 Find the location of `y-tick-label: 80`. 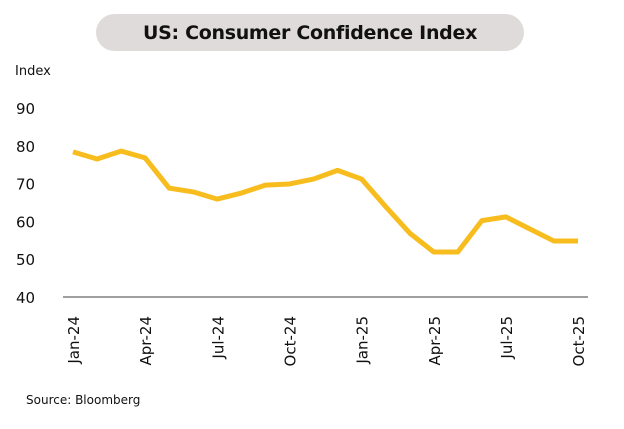

y-tick-label: 80 is located at coordinates (25, 147).